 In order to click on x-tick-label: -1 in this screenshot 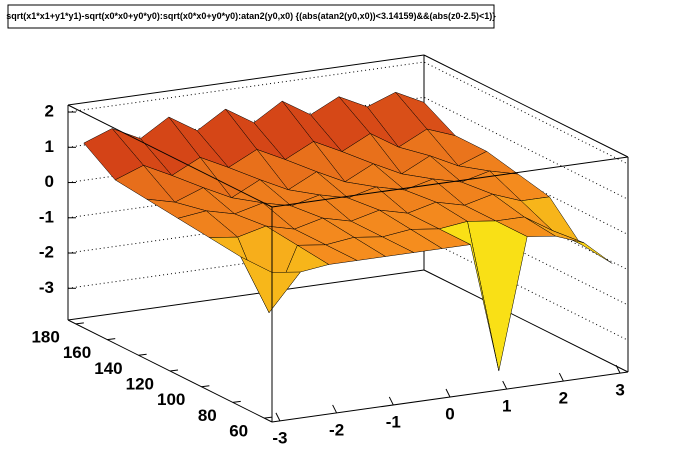, I will do `click(393, 421)`.